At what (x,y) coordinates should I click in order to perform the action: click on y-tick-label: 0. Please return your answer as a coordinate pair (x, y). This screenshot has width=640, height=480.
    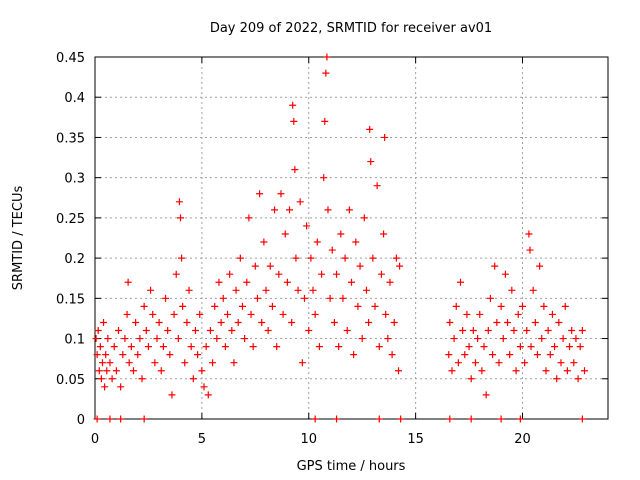
    Looking at the image, I should click on (81, 420).